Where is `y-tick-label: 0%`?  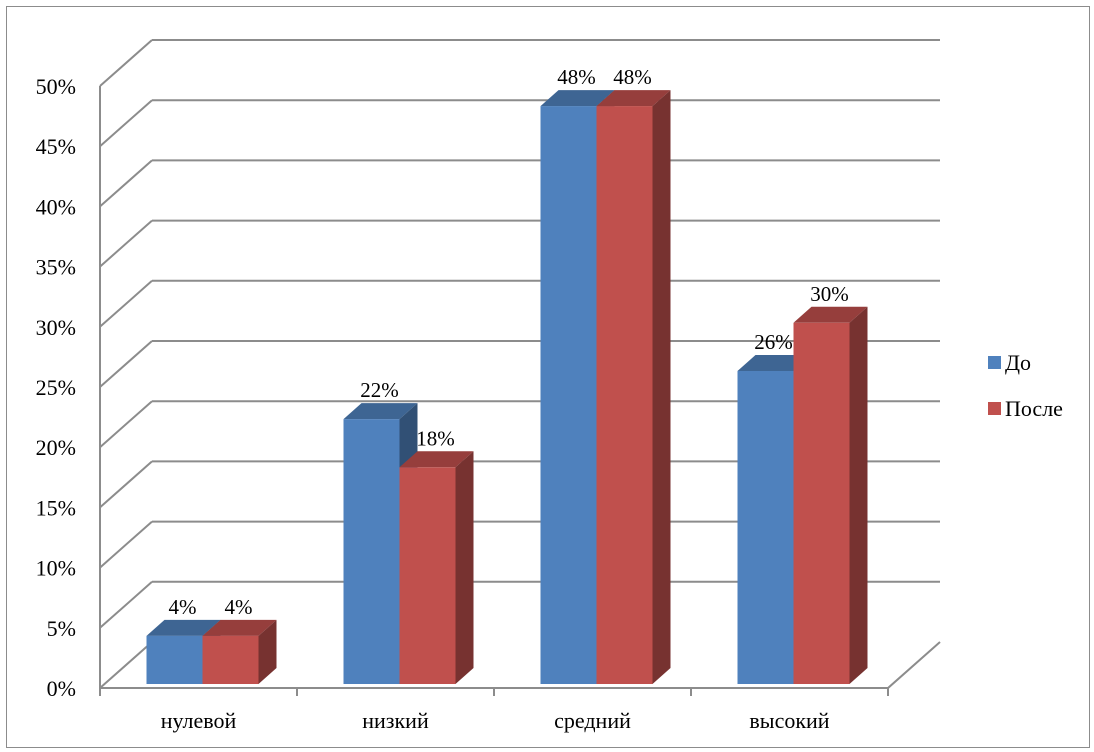
y-tick-label: 0% is located at coordinates (61, 688).